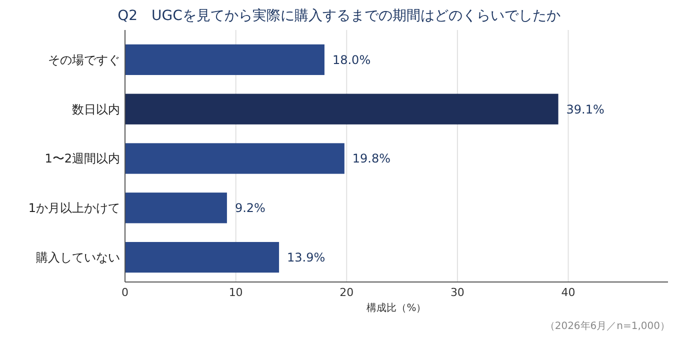 This screenshot has width=678, height=337. What do you see at coordinates (568, 292) in the screenshot?
I see `x-tick-label: 40` at bounding box center [568, 292].